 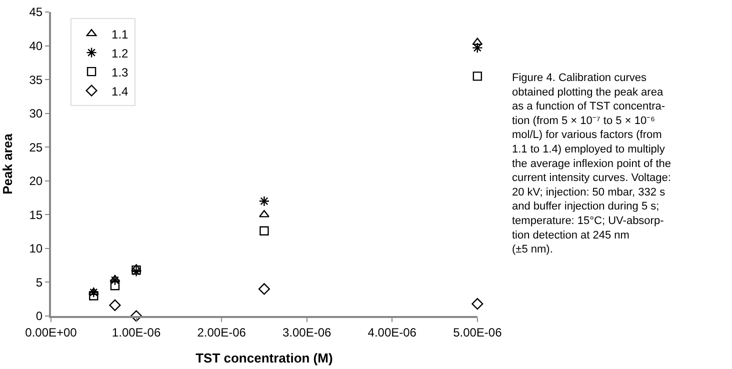 What do you see at coordinates (36, 12) in the screenshot?
I see `y-tick-label: 45` at bounding box center [36, 12].